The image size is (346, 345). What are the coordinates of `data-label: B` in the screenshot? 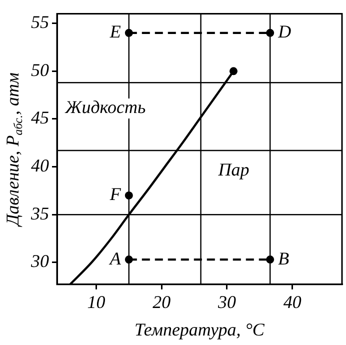 It's located at (284, 258).